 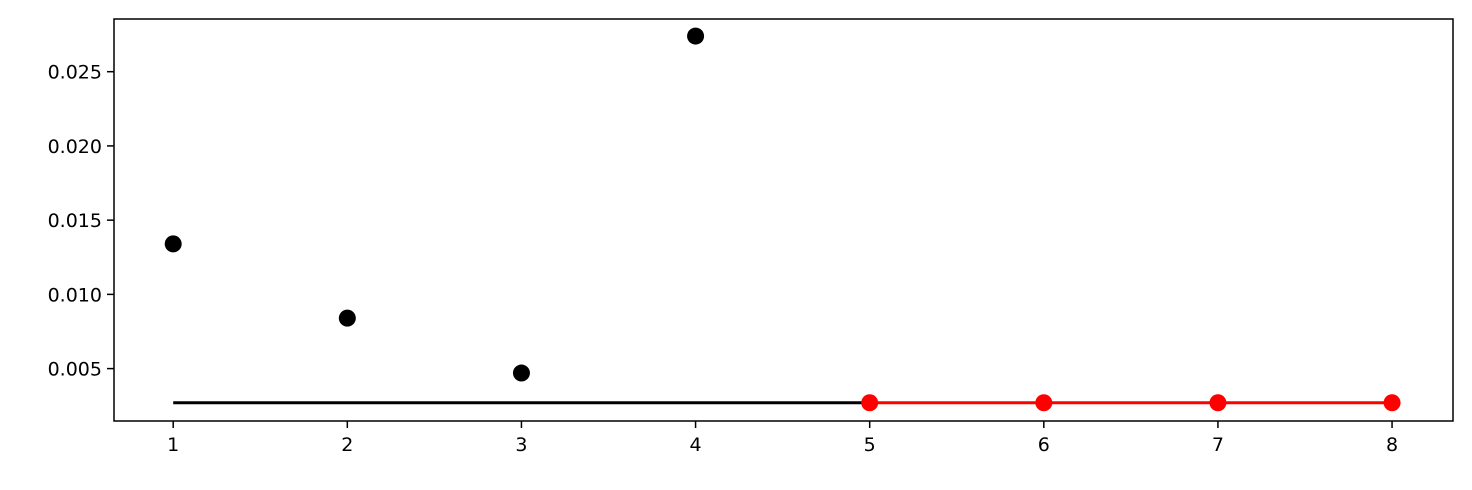 I want to click on x-tick-label: 2, so click(x=347, y=445).